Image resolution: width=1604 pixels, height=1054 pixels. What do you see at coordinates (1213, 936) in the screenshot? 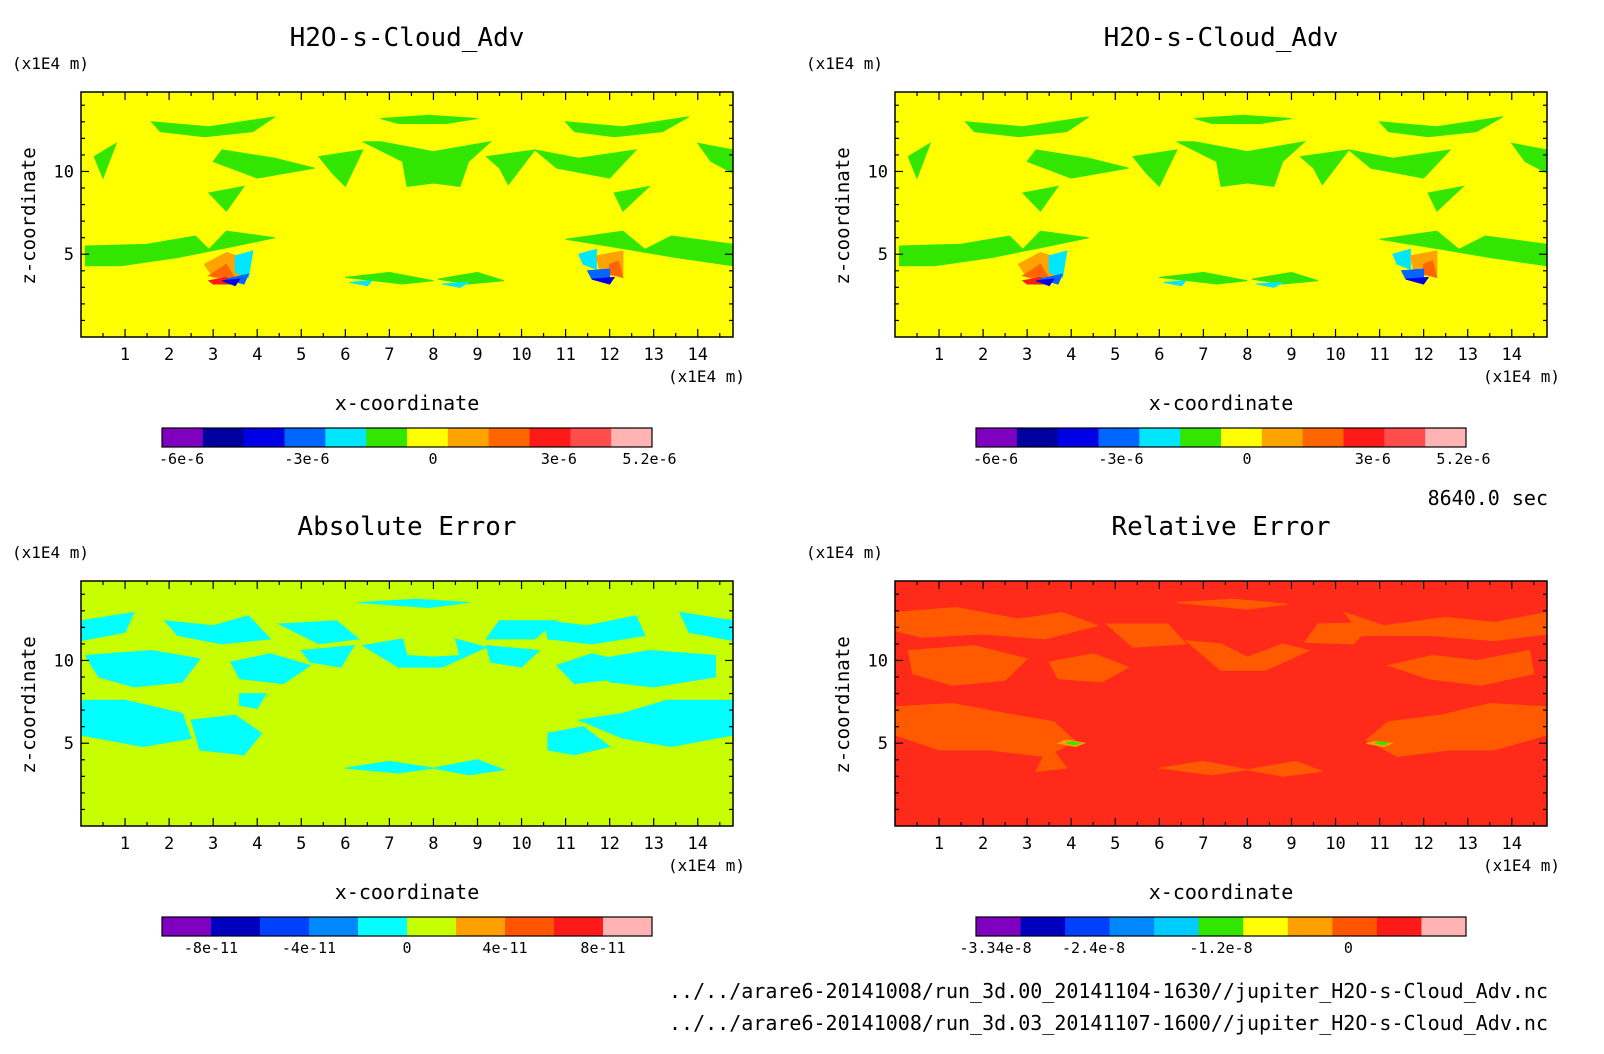
I see `colorbar: -3.34e-8 -2.4e-8 -1.2e-8 0` at bounding box center [1213, 936].